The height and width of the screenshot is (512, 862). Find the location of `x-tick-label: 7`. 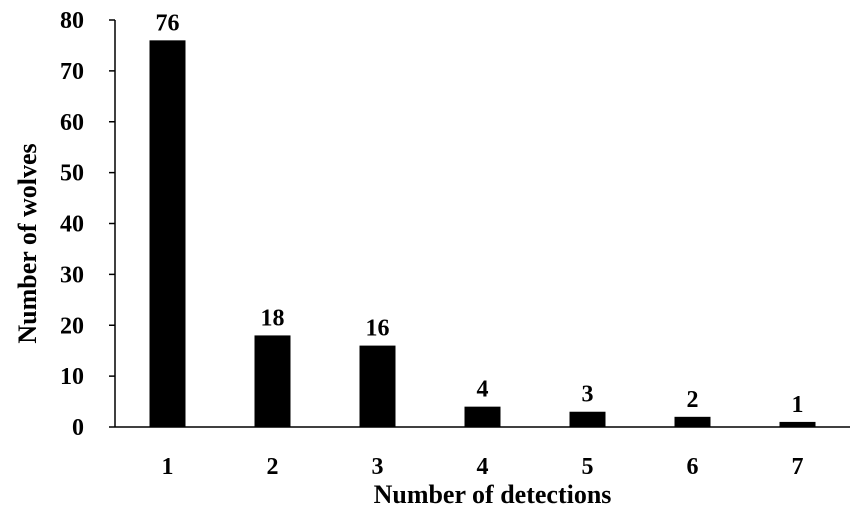

x-tick-label: 7 is located at coordinates (798, 467).